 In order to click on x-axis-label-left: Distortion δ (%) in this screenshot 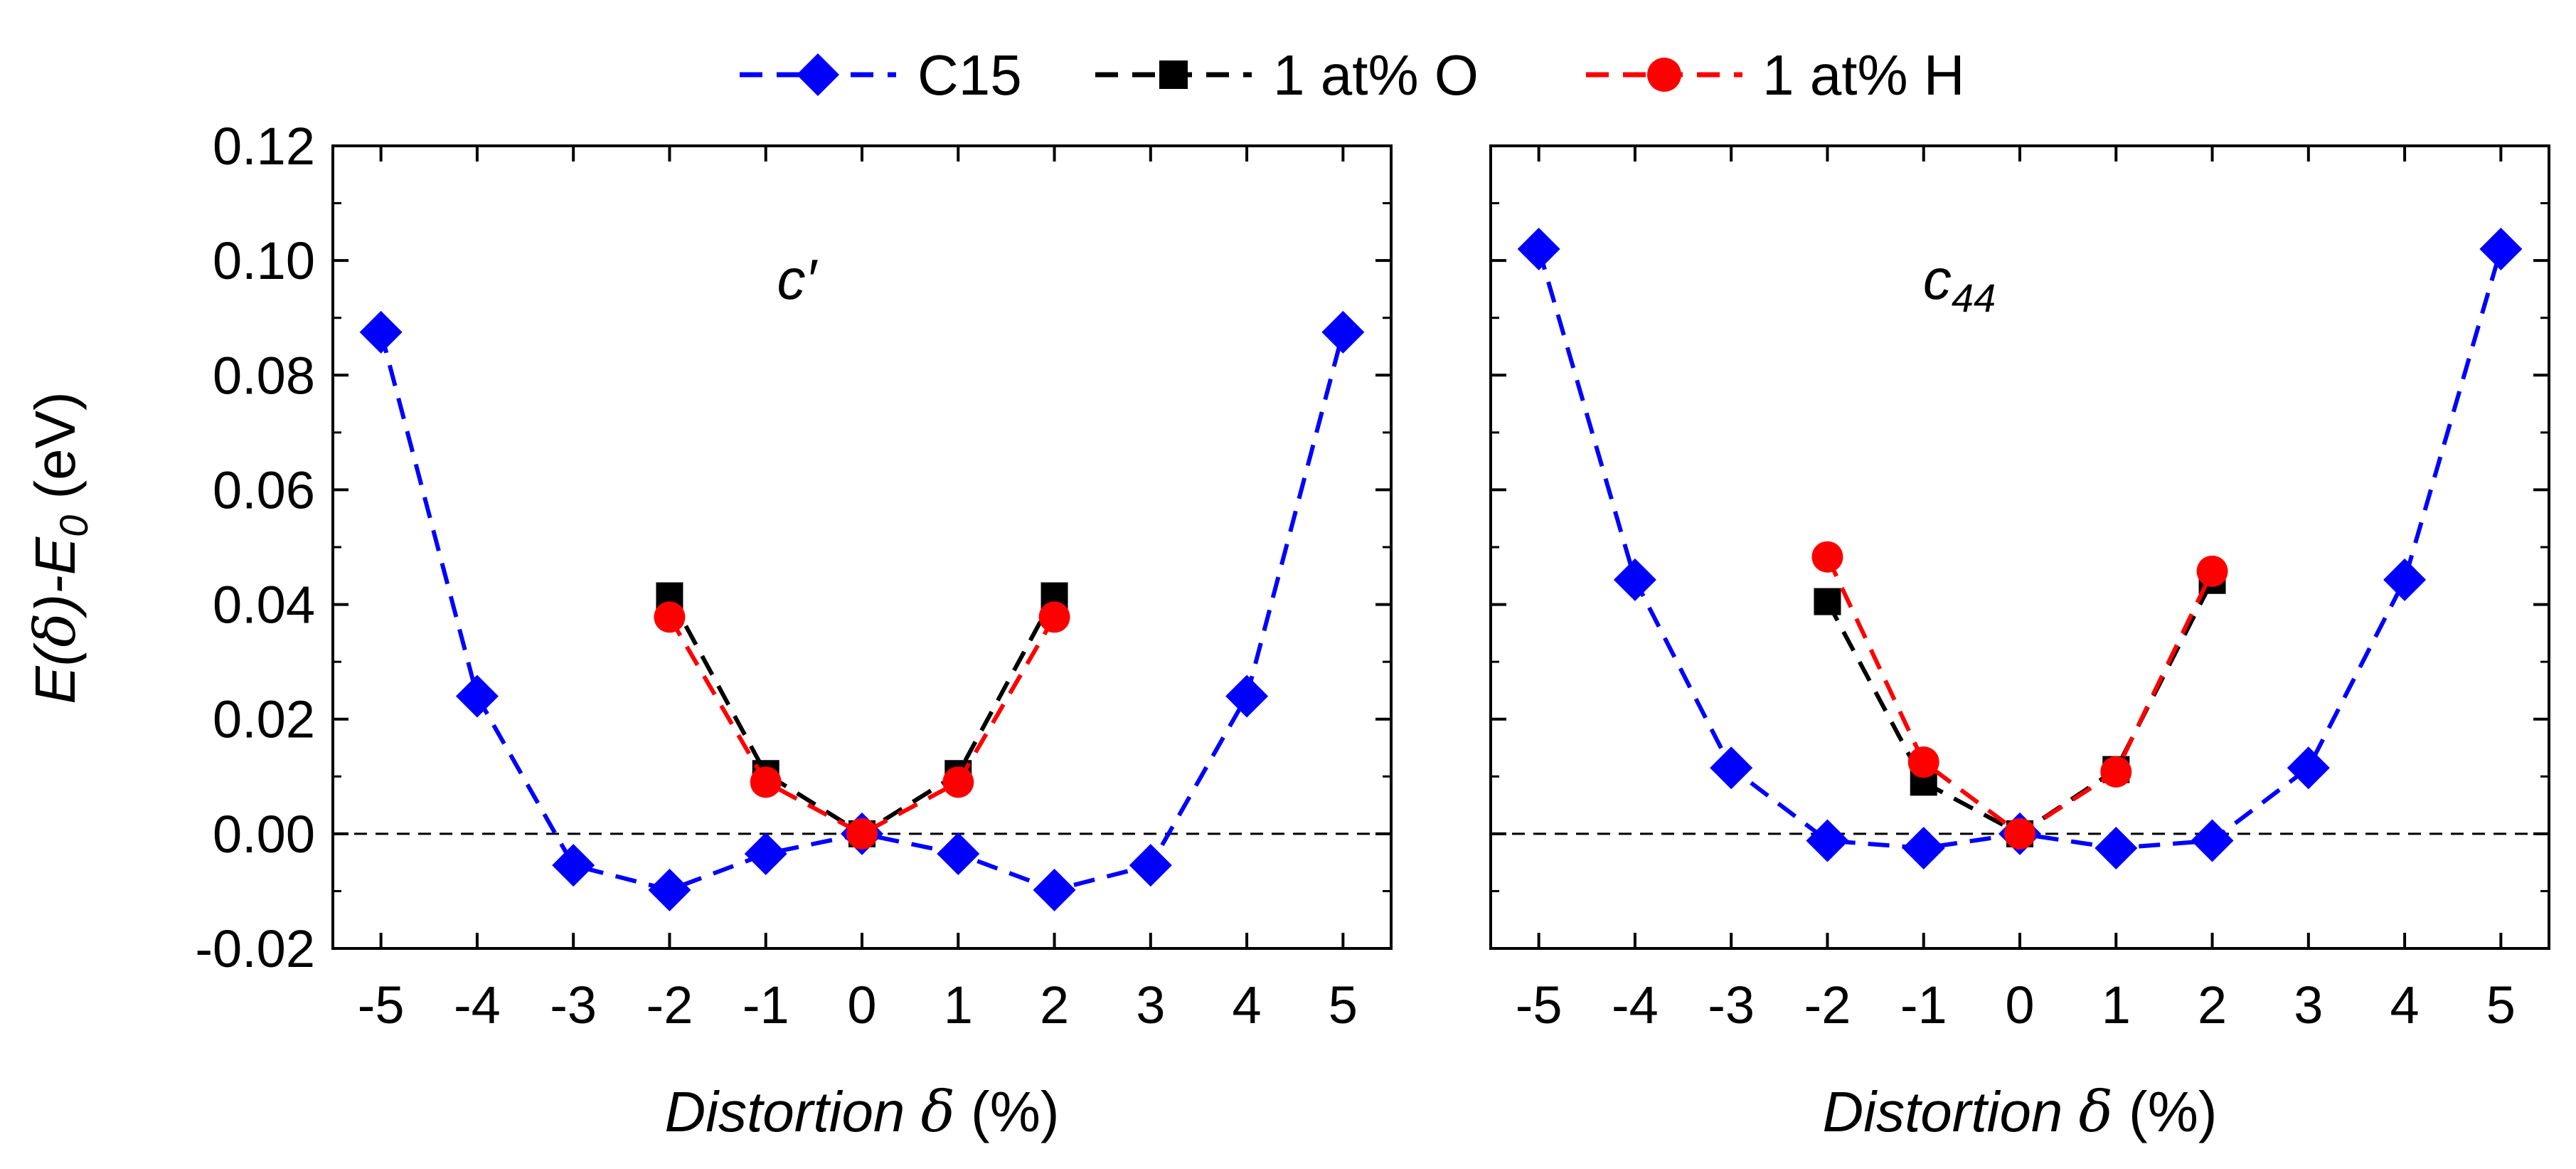, I will do `click(862, 1112)`.